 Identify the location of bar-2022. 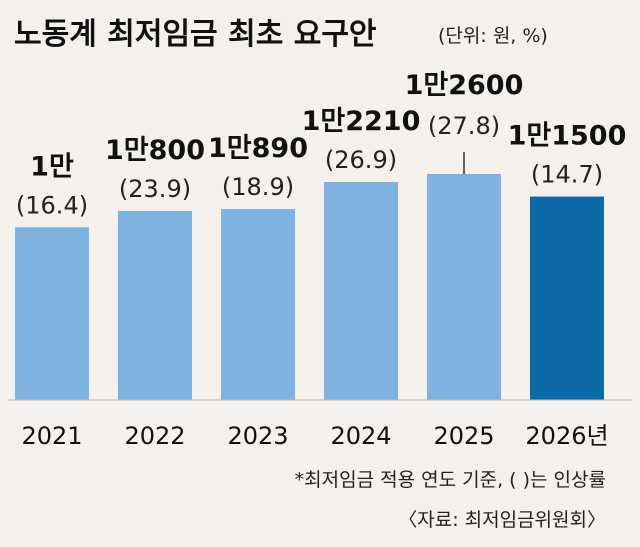
(155, 305).